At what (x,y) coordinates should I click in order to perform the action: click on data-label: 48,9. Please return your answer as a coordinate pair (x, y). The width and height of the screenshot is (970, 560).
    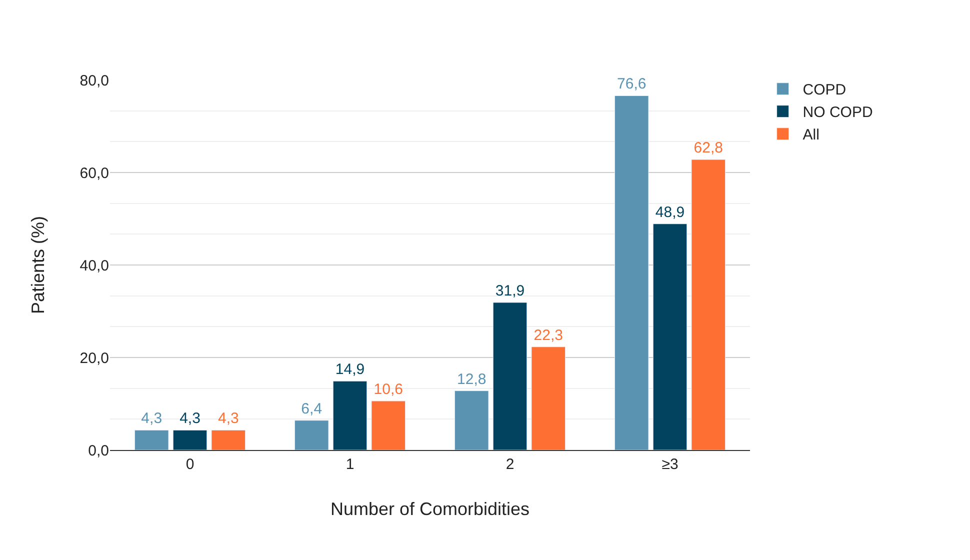
    Looking at the image, I should click on (670, 212).